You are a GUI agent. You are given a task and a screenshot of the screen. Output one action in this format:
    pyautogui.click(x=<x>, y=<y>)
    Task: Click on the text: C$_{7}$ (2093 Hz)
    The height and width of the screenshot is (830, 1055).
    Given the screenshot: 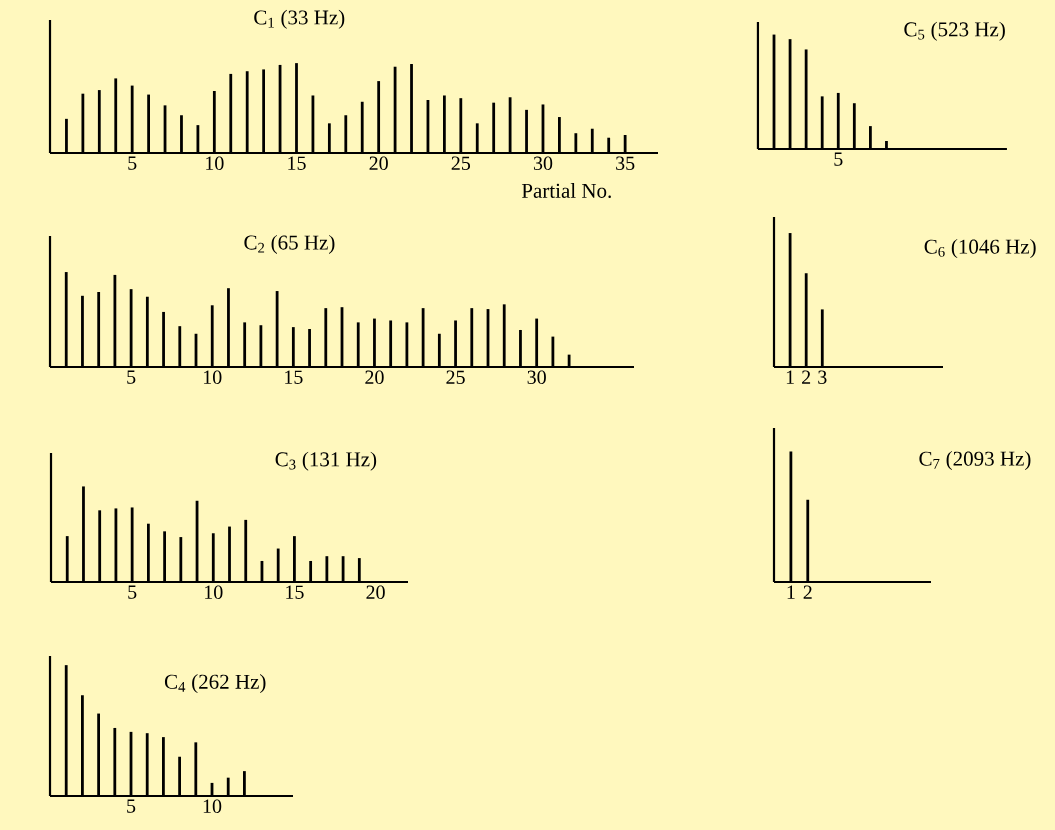 What is the action you would take?
    pyautogui.click(x=975, y=460)
    